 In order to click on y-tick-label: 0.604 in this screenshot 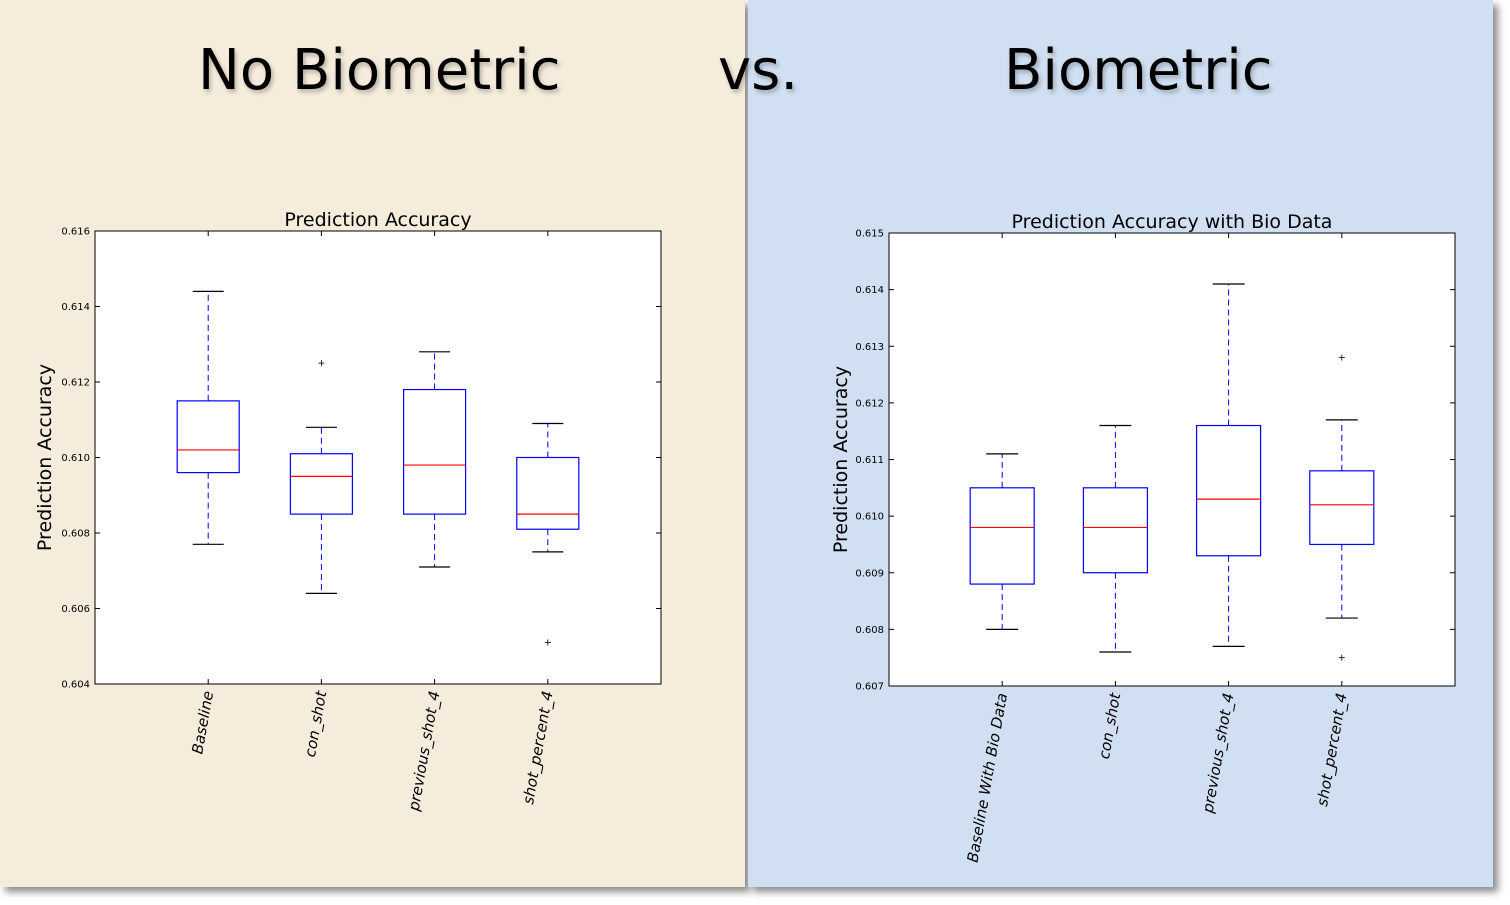, I will do `click(75, 685)`.